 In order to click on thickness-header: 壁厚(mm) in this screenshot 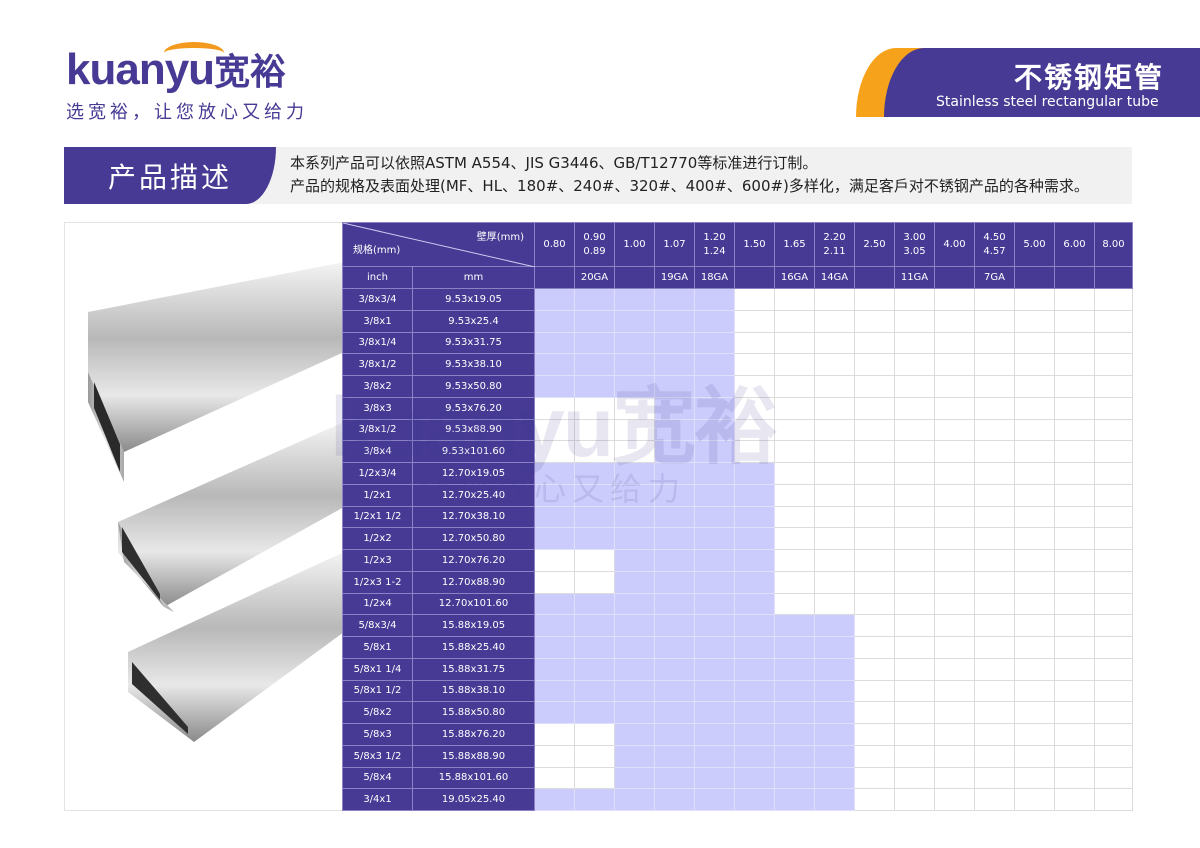, I will do `click(500, 237)`.